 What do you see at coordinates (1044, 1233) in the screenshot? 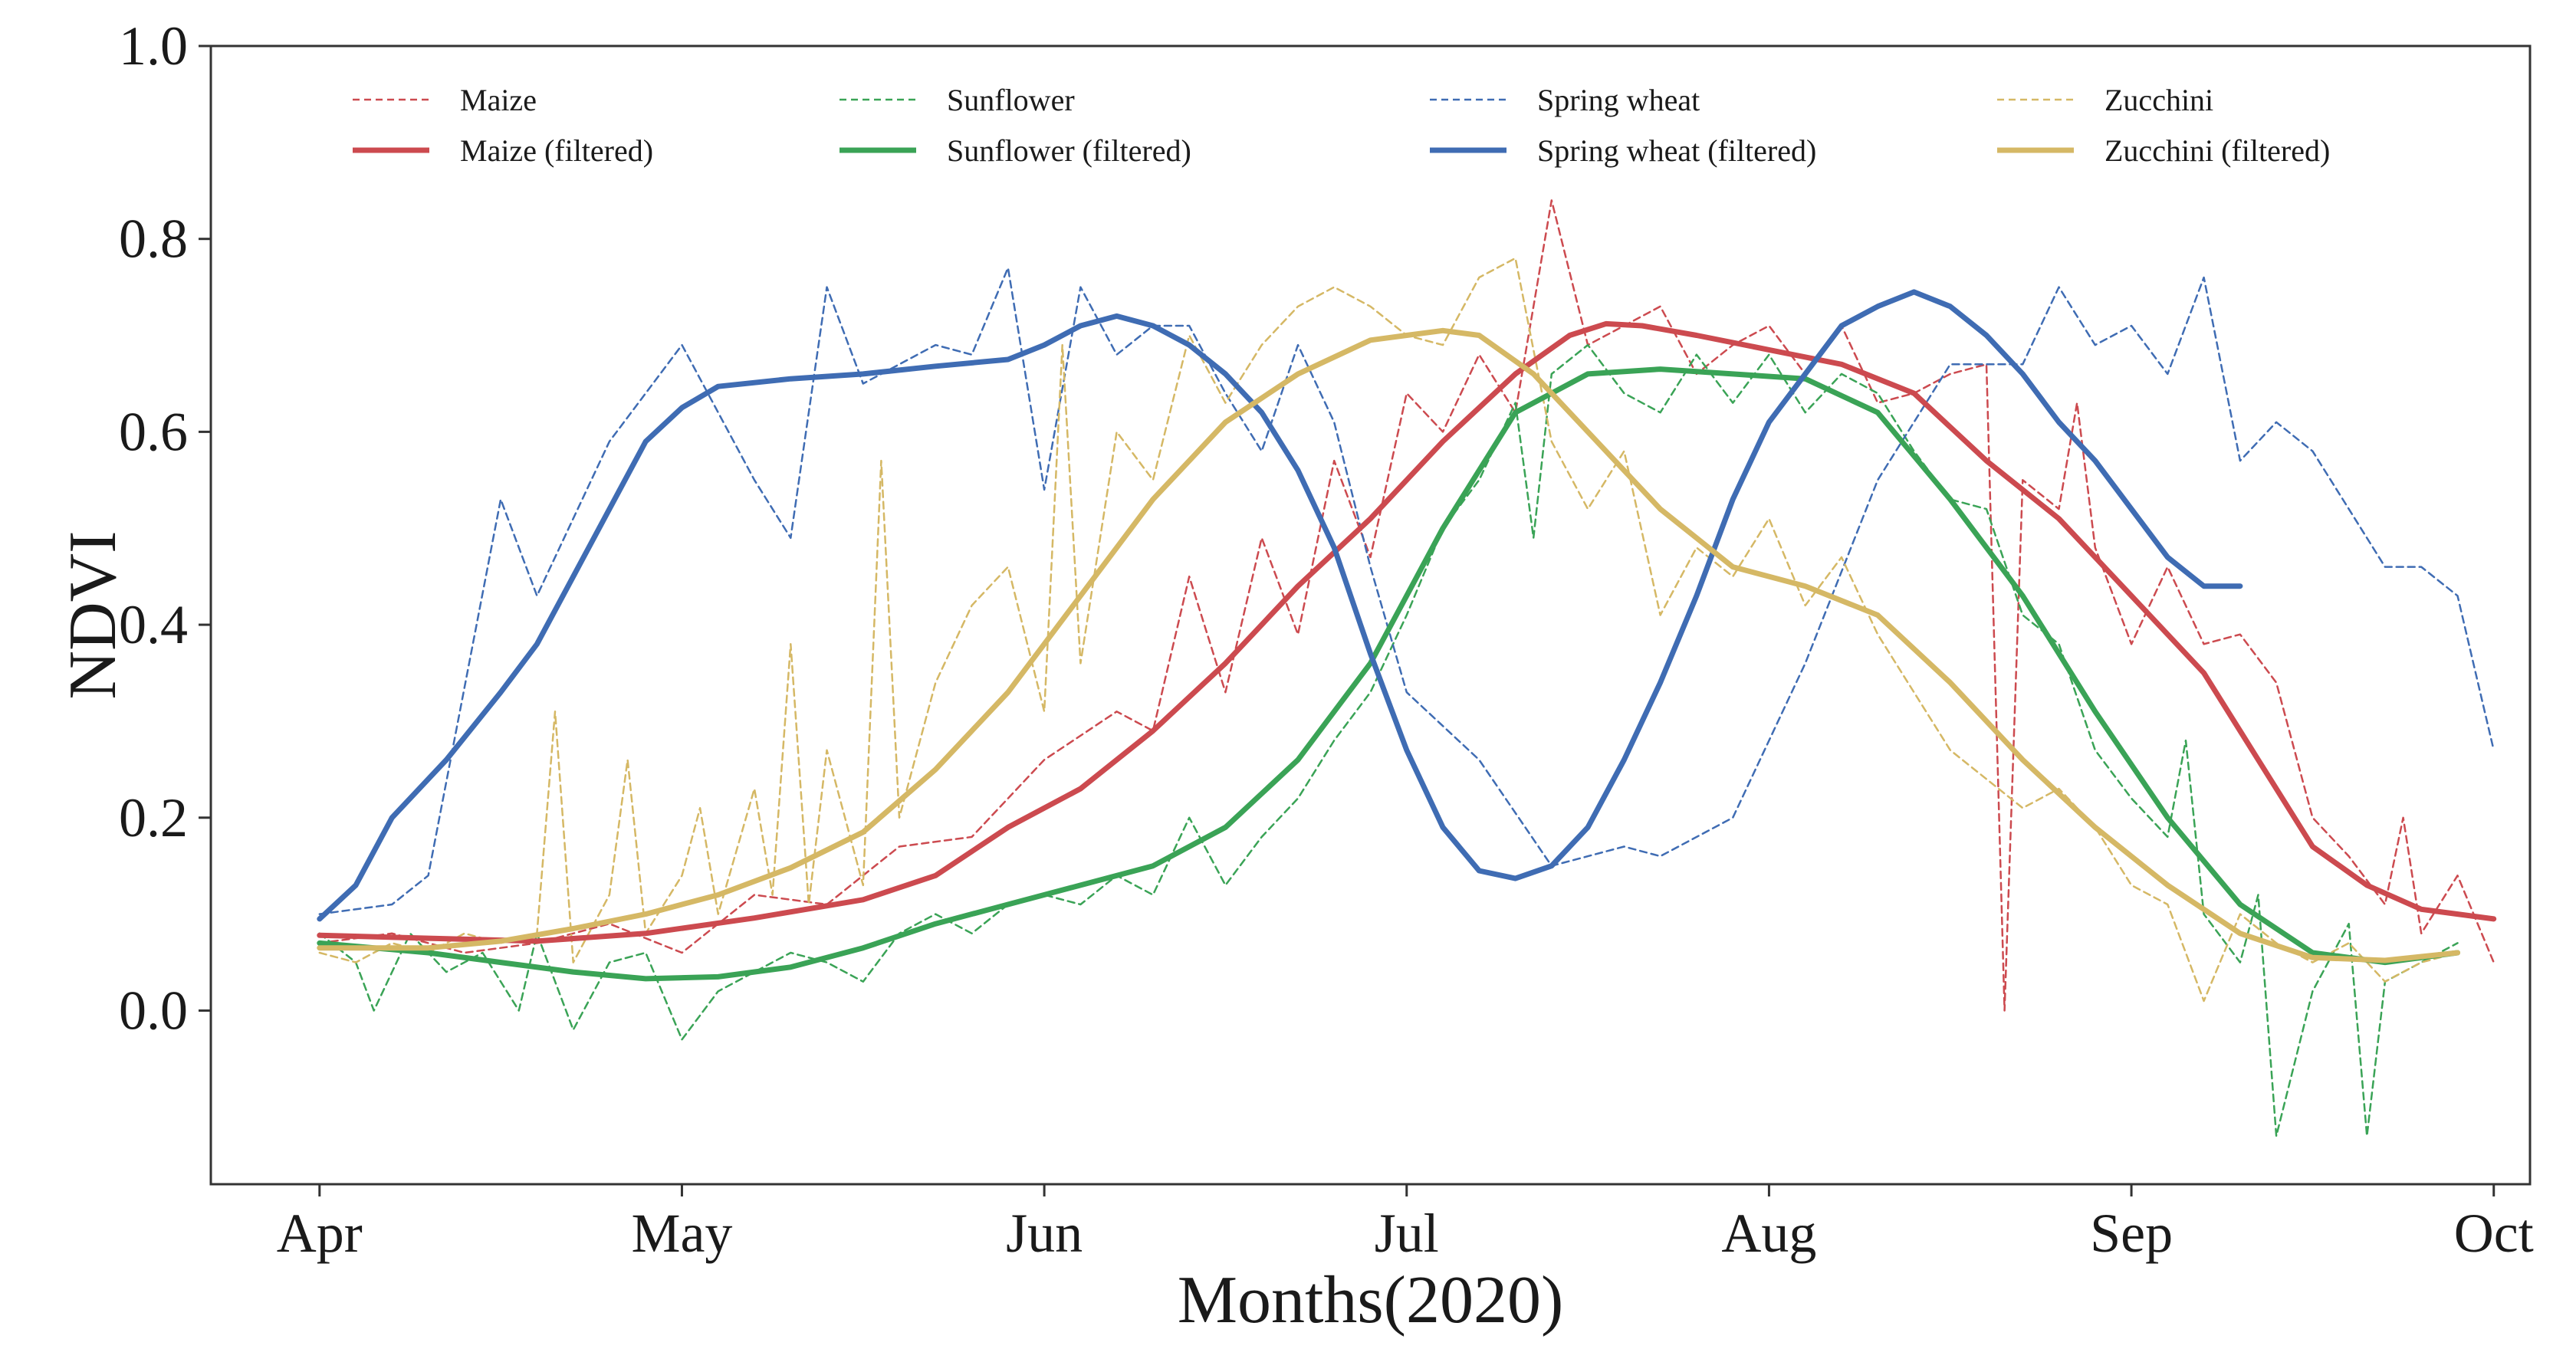
I see `x-tick-label: Jun` at bounding box center [1044, 1233].